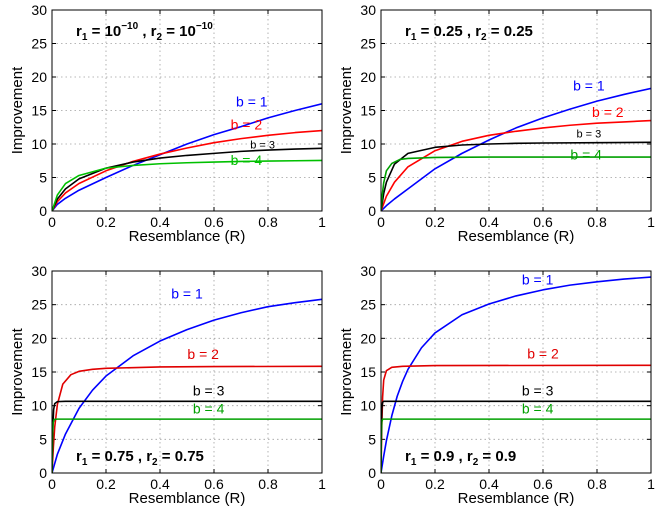 This screenshot has height=513, width=668. Describe the element at coordinates (469, 33) in the screenshot. I see `parameter-annotation: r1 = 0.25 , r2 = 0.25` at that location.